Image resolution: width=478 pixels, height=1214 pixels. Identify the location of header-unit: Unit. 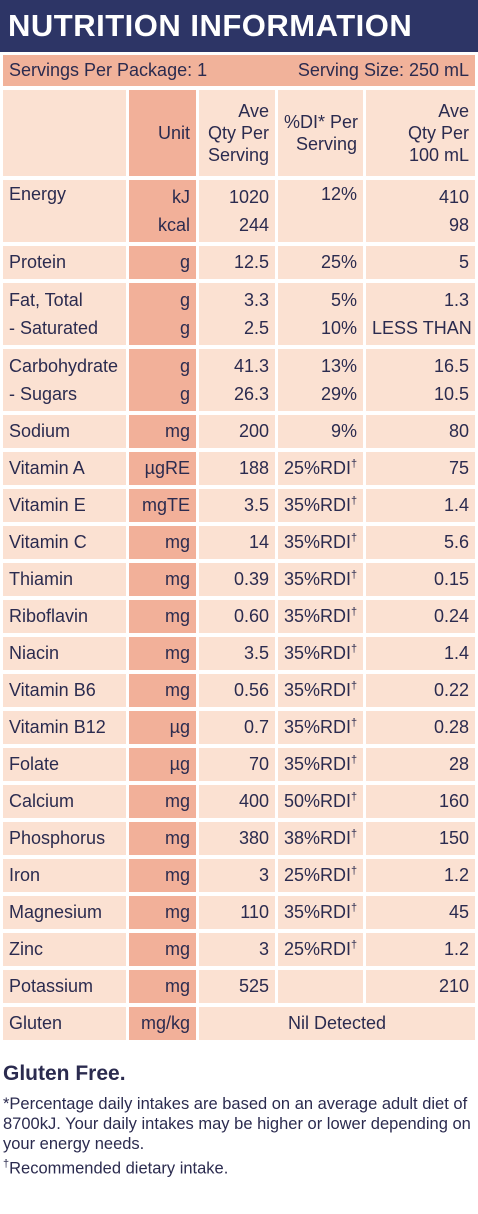
(161, 135).